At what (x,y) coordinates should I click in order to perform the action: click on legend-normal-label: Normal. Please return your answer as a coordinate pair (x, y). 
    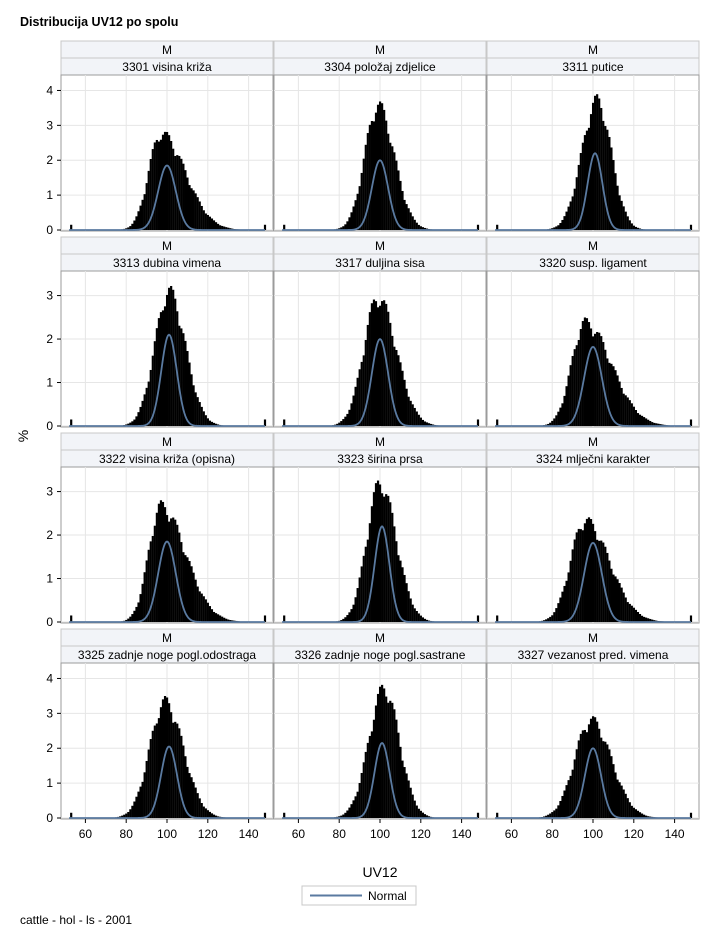
    Looking at the image, I should click on (387, 896).